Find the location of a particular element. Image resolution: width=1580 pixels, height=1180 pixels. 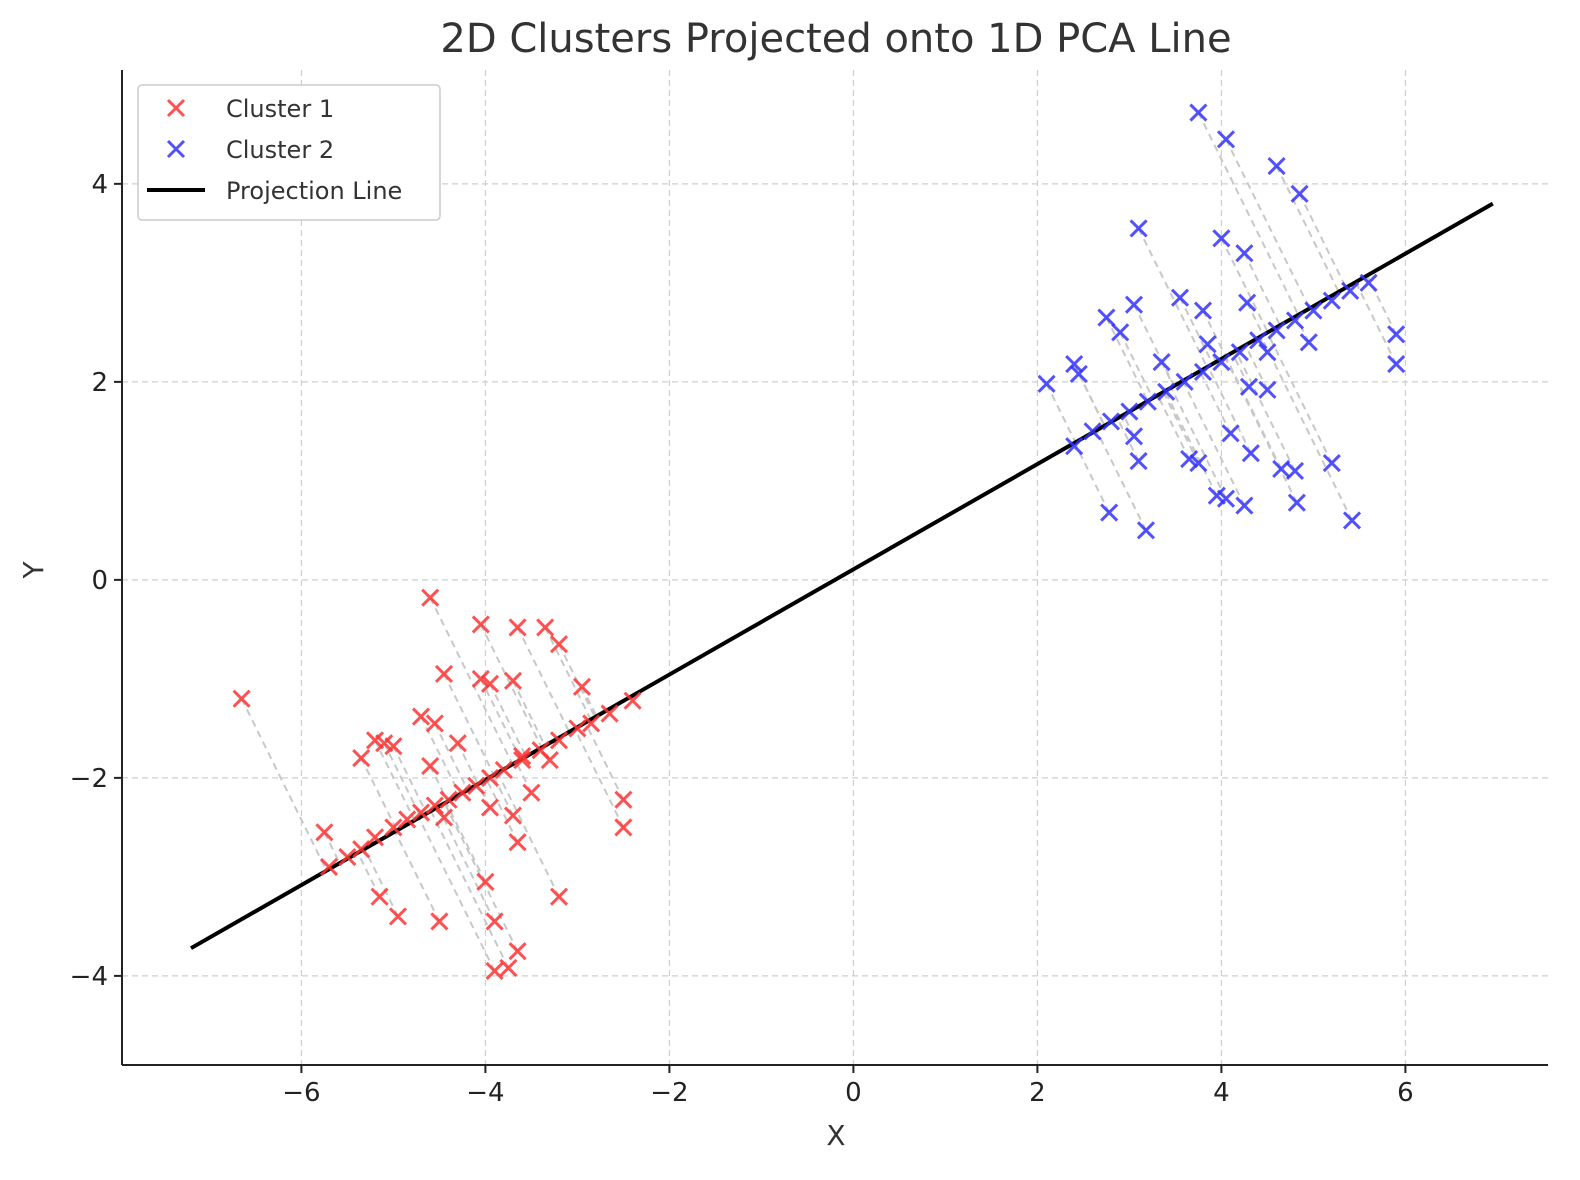

y-tick-label-2: 0 is located at coordinates (99, 581).